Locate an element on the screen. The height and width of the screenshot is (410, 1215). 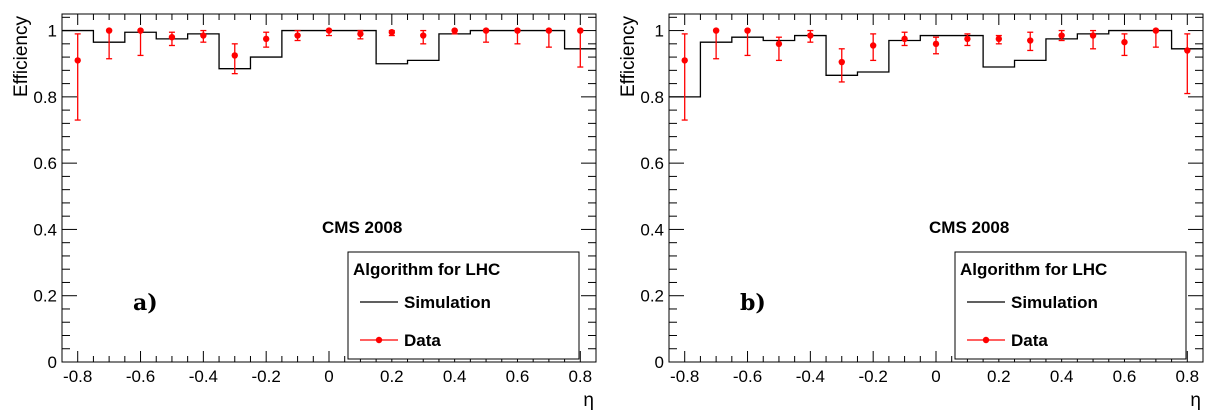
panel-label: b) is located at coordinates (753, 303).